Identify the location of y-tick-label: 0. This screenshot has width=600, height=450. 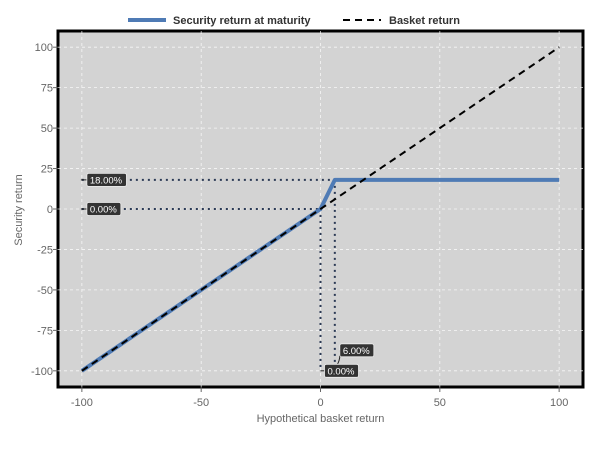
(50, 210).